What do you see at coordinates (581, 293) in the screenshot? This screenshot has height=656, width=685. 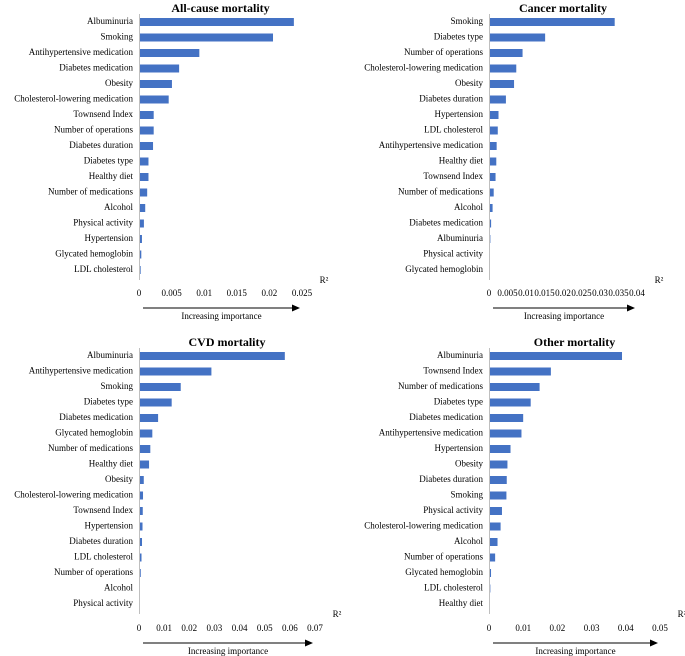 I see `x-tick-label: 0.025` at bounding box center [581, 293].